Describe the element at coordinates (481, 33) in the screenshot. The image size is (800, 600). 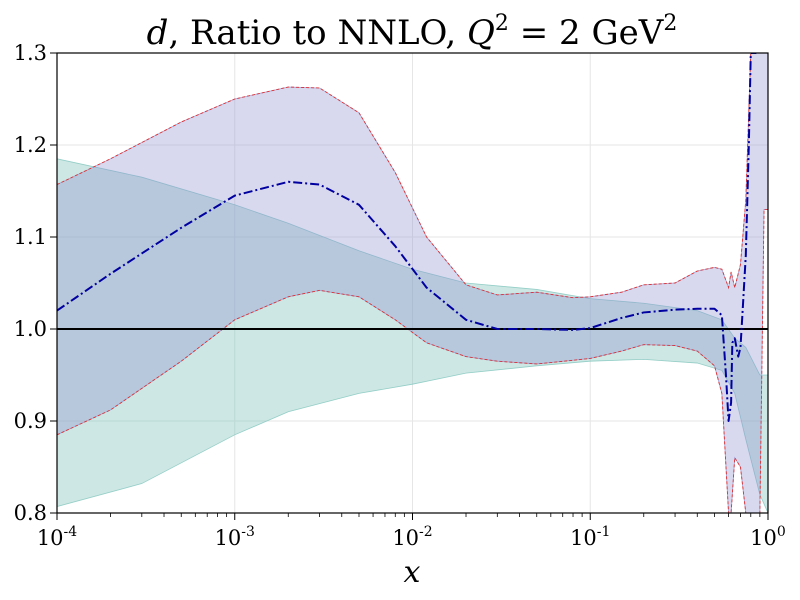
I see `title-q: Q` at that location.